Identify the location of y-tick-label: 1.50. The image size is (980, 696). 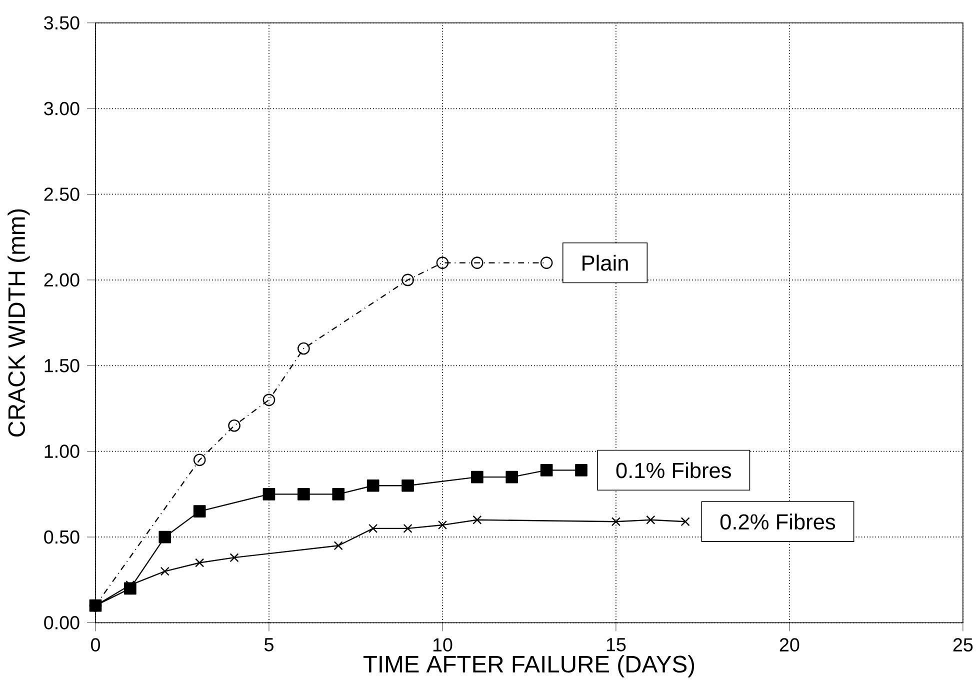
(62, 365).